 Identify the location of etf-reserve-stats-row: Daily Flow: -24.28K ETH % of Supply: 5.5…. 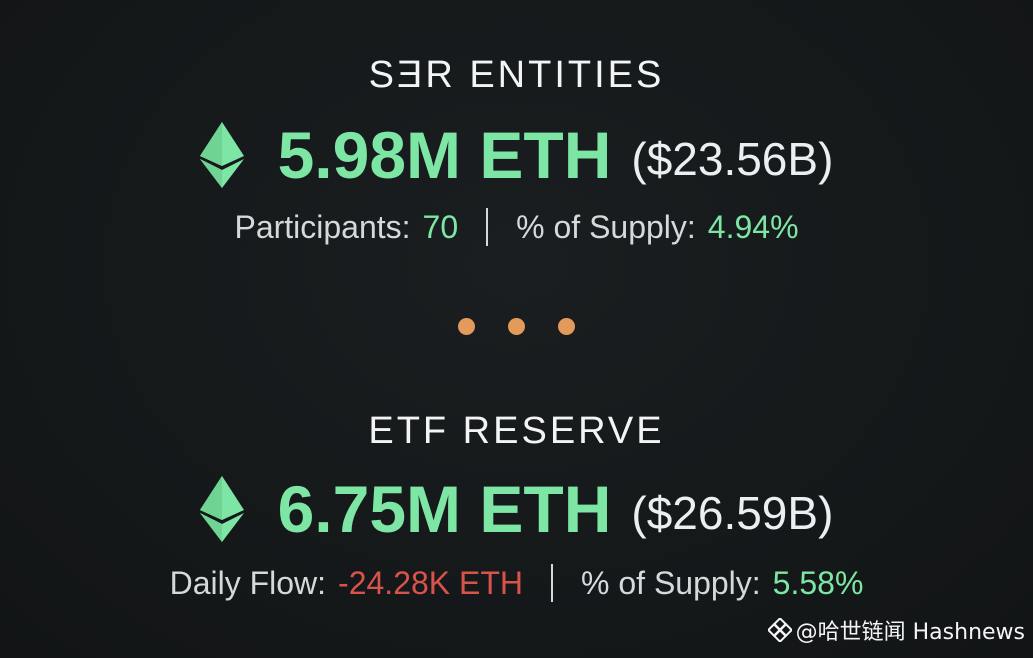
(516, 583).